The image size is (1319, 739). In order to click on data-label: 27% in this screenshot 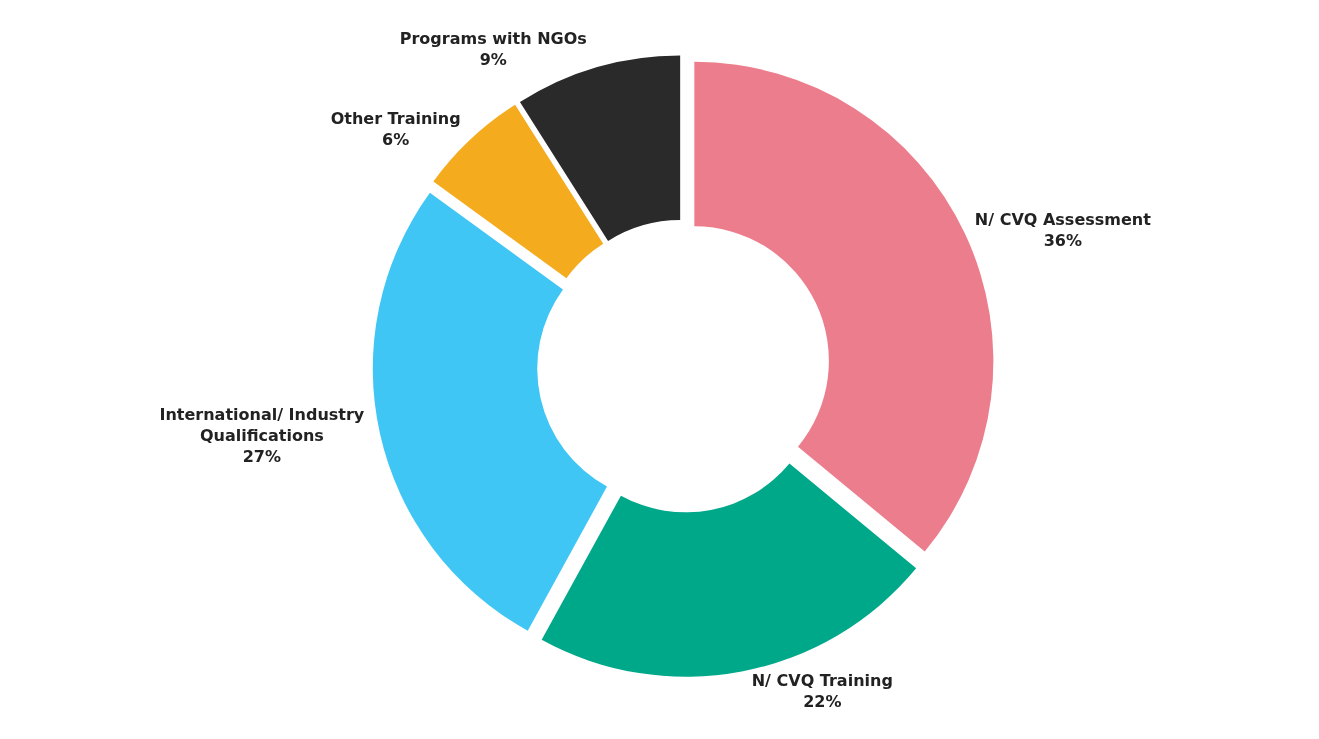, I will do `click(262, 456)`.